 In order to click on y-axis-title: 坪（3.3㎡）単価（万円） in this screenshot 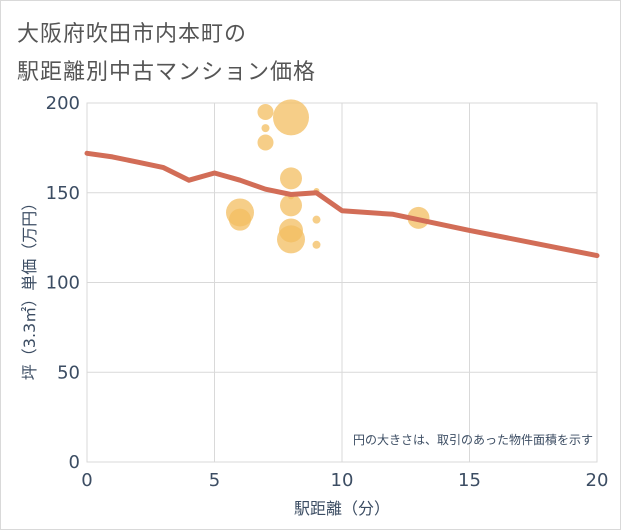, I will do `click(29, 287)`.